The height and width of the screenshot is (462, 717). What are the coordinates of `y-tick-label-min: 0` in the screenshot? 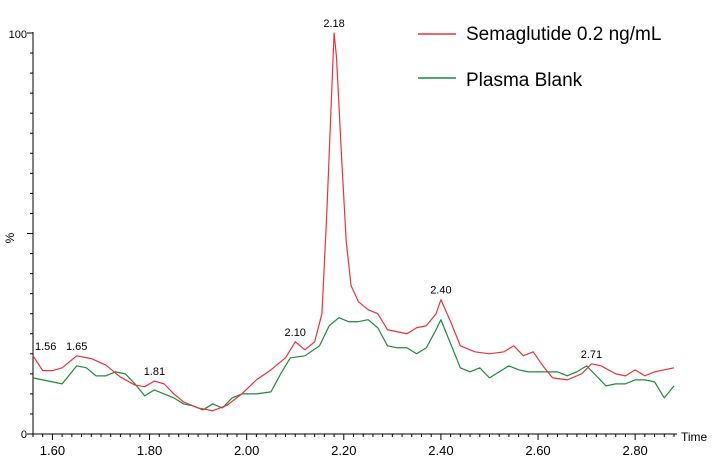 It's located at (24, 435).